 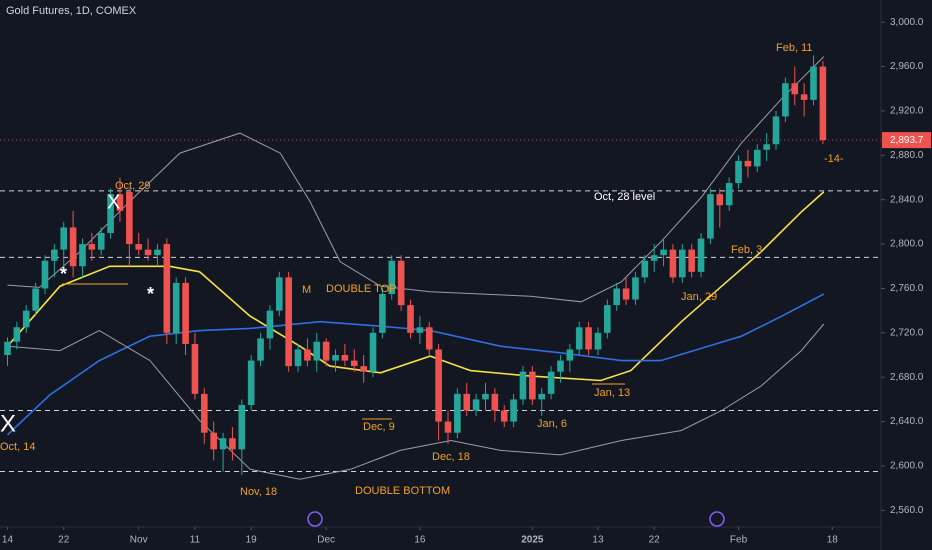 I want to click on y-tick-label: 2,840.0, so click(x=907, y=199).